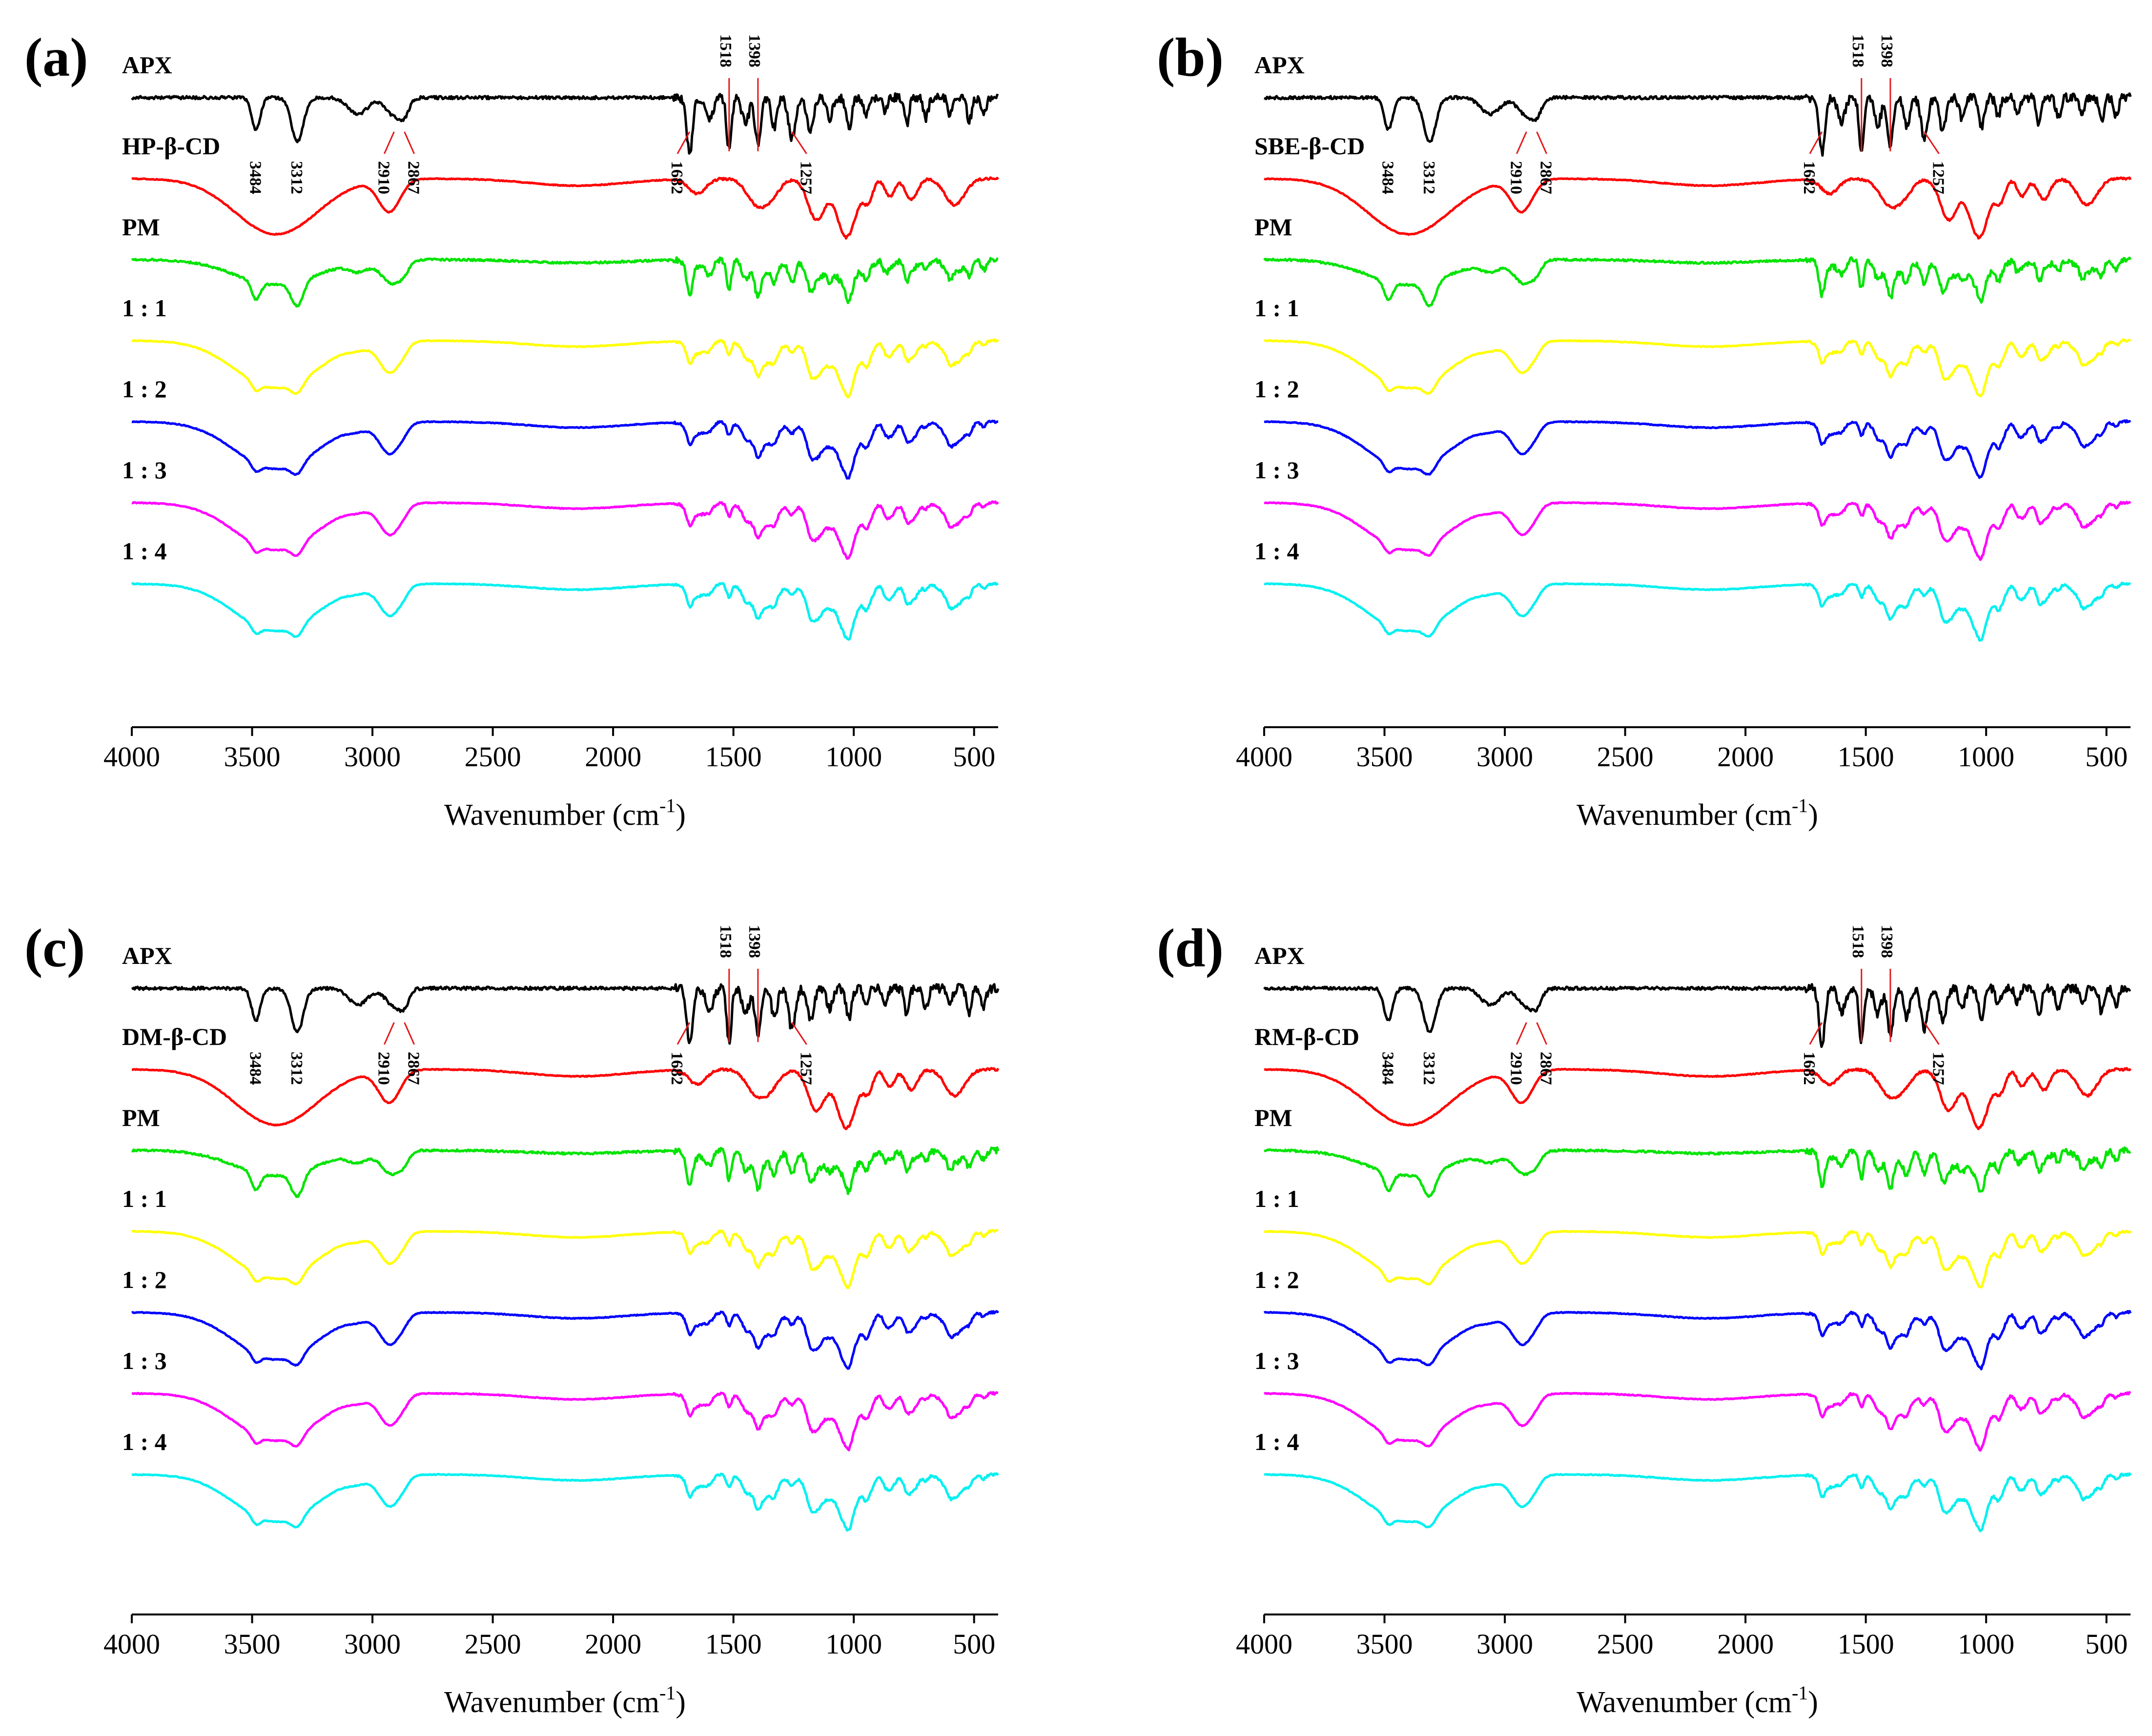  What do you see at coordinates (1858, 50) in the screenshot?
I see `peak-label-1518: 1518` at bounding box center [1858, 50].